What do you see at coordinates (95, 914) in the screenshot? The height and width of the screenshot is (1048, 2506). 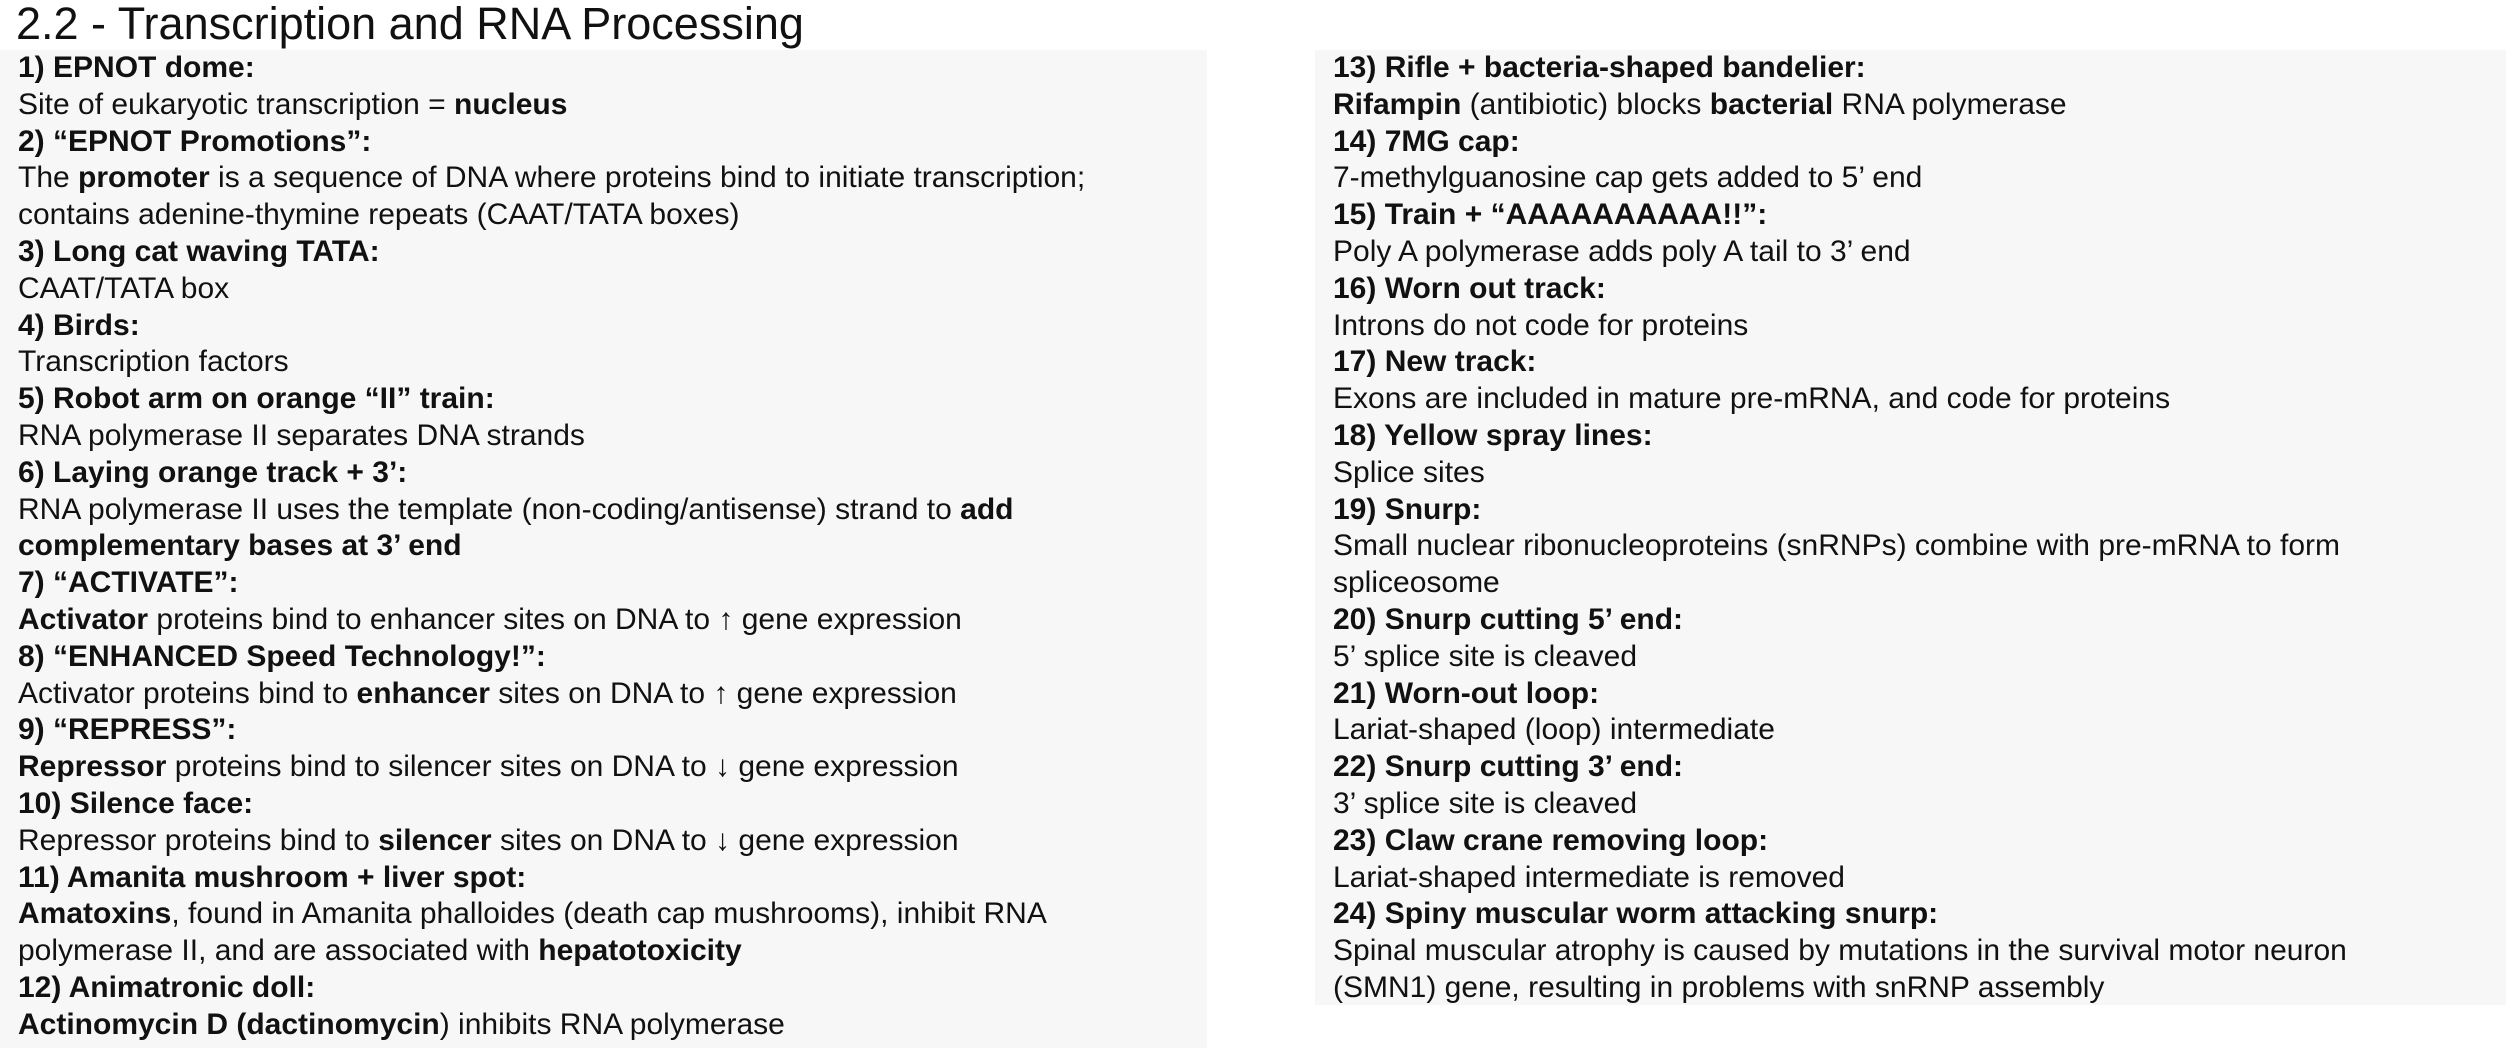 I see `bold-term: Amatoxins` at bounding box center [95, 914].